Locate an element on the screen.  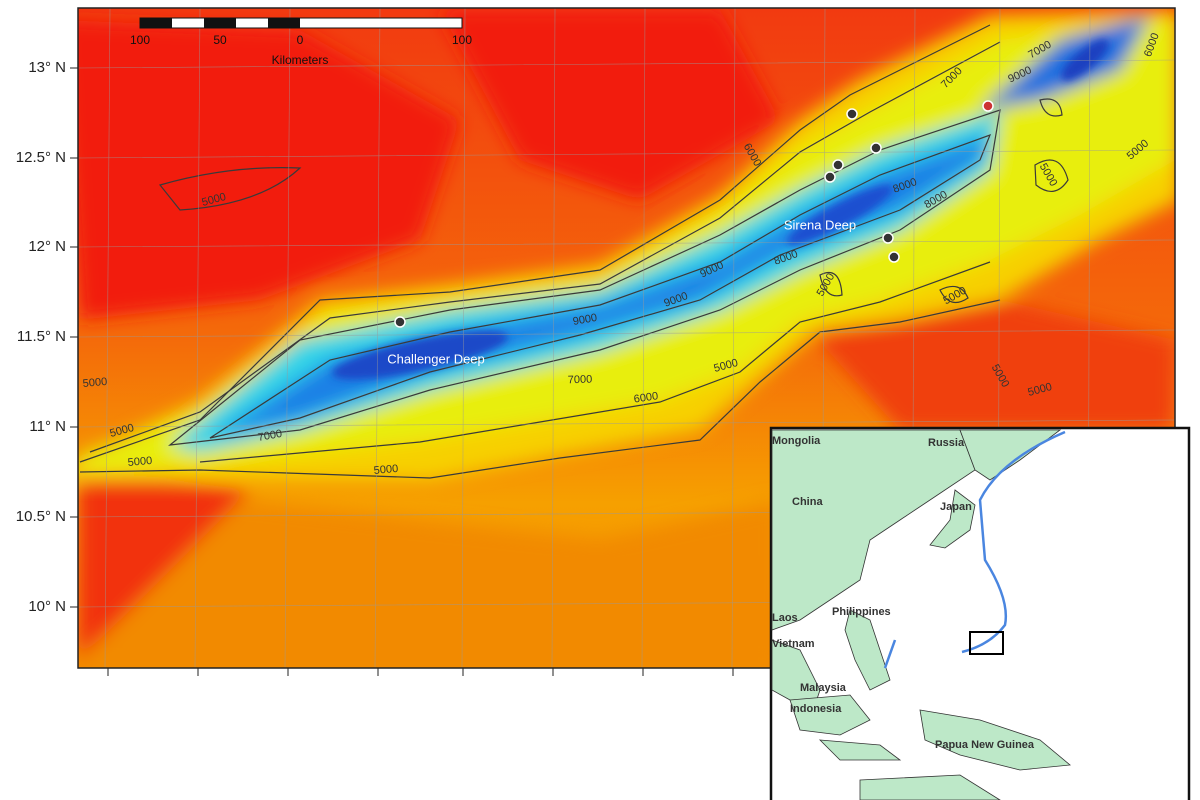
land-new-guinea is located at coordinates (995, 740).